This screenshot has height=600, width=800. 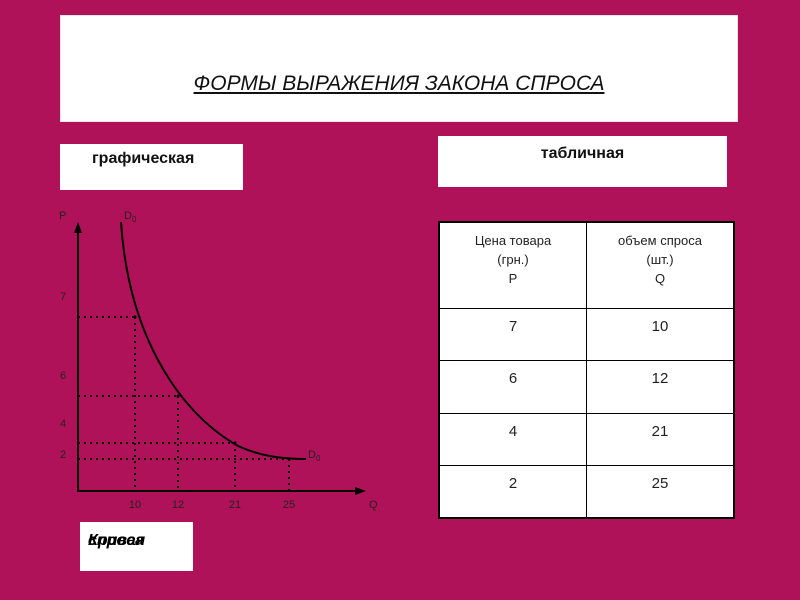 I want to click on demand-curve, so click(x=213, y=340).